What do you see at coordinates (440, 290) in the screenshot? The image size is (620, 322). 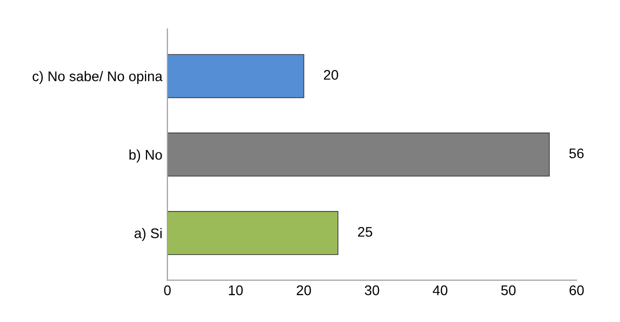 I see `x-tick-label: 40` at bounding box center [440, 290].